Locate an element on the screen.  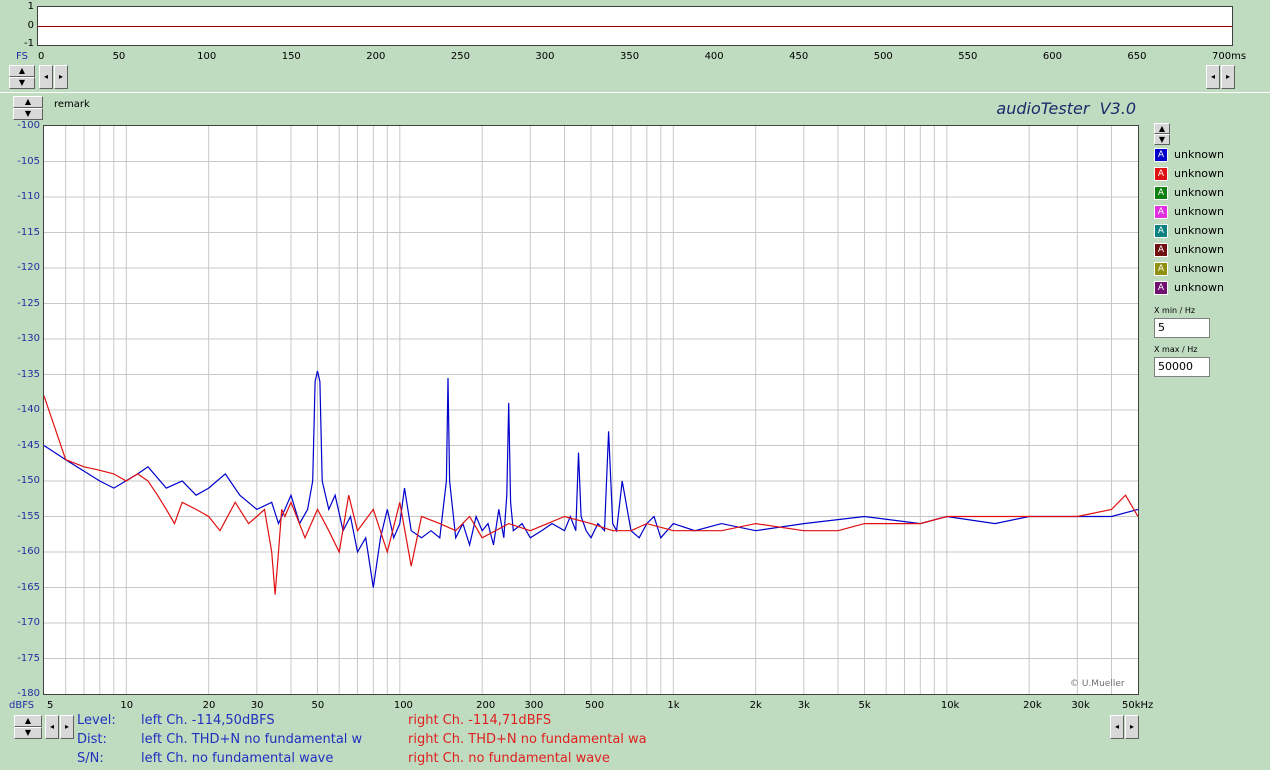
y-tick-label: -125 is located at coordinates (28, 303).